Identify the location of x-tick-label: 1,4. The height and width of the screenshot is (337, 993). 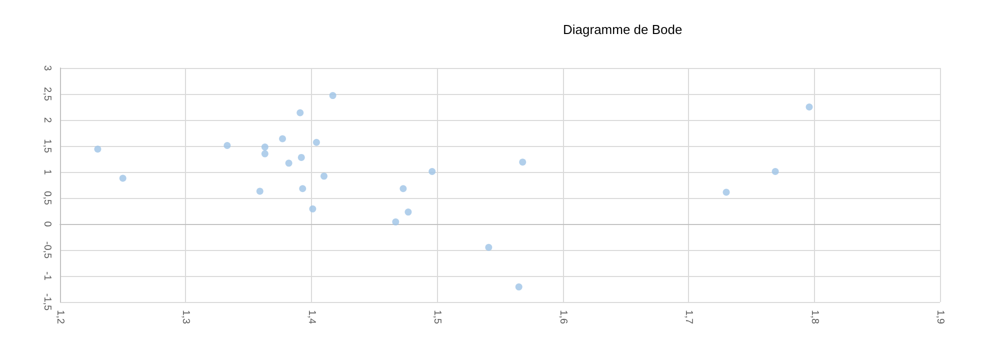
(311, 317).